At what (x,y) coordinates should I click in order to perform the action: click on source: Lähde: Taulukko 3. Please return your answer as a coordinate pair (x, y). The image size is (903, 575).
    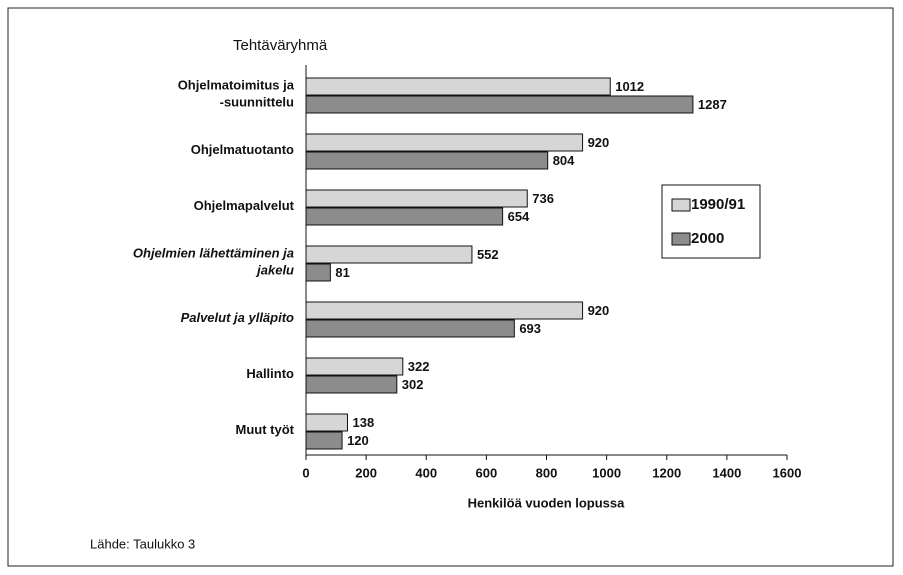
    Looking at the image, I should click on (142, 543).